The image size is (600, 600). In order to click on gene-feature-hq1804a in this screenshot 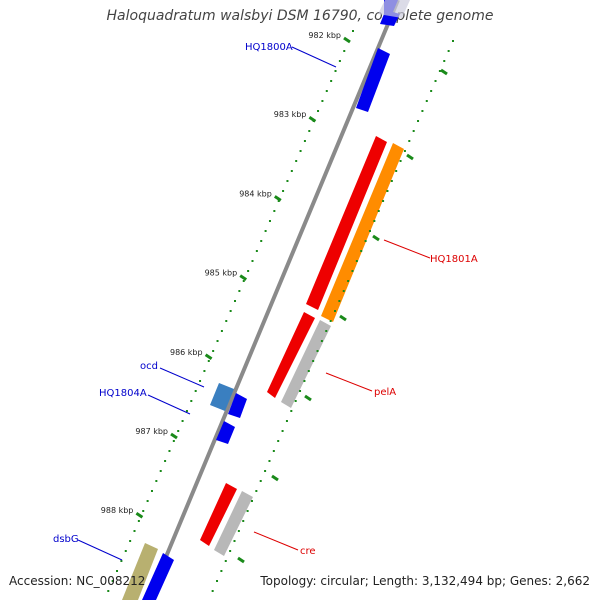, I will do `click(237, 405)`.